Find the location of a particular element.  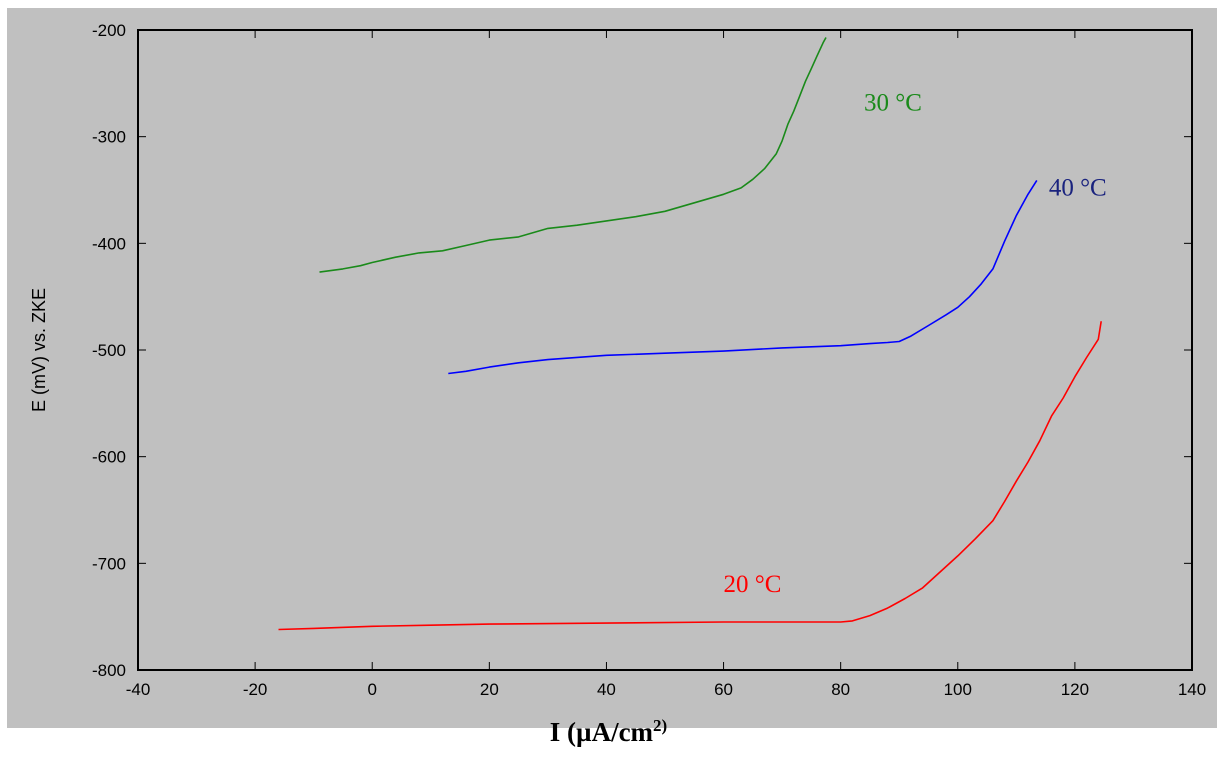

y-tick-label: -600 is located at coordinates (109, 457).